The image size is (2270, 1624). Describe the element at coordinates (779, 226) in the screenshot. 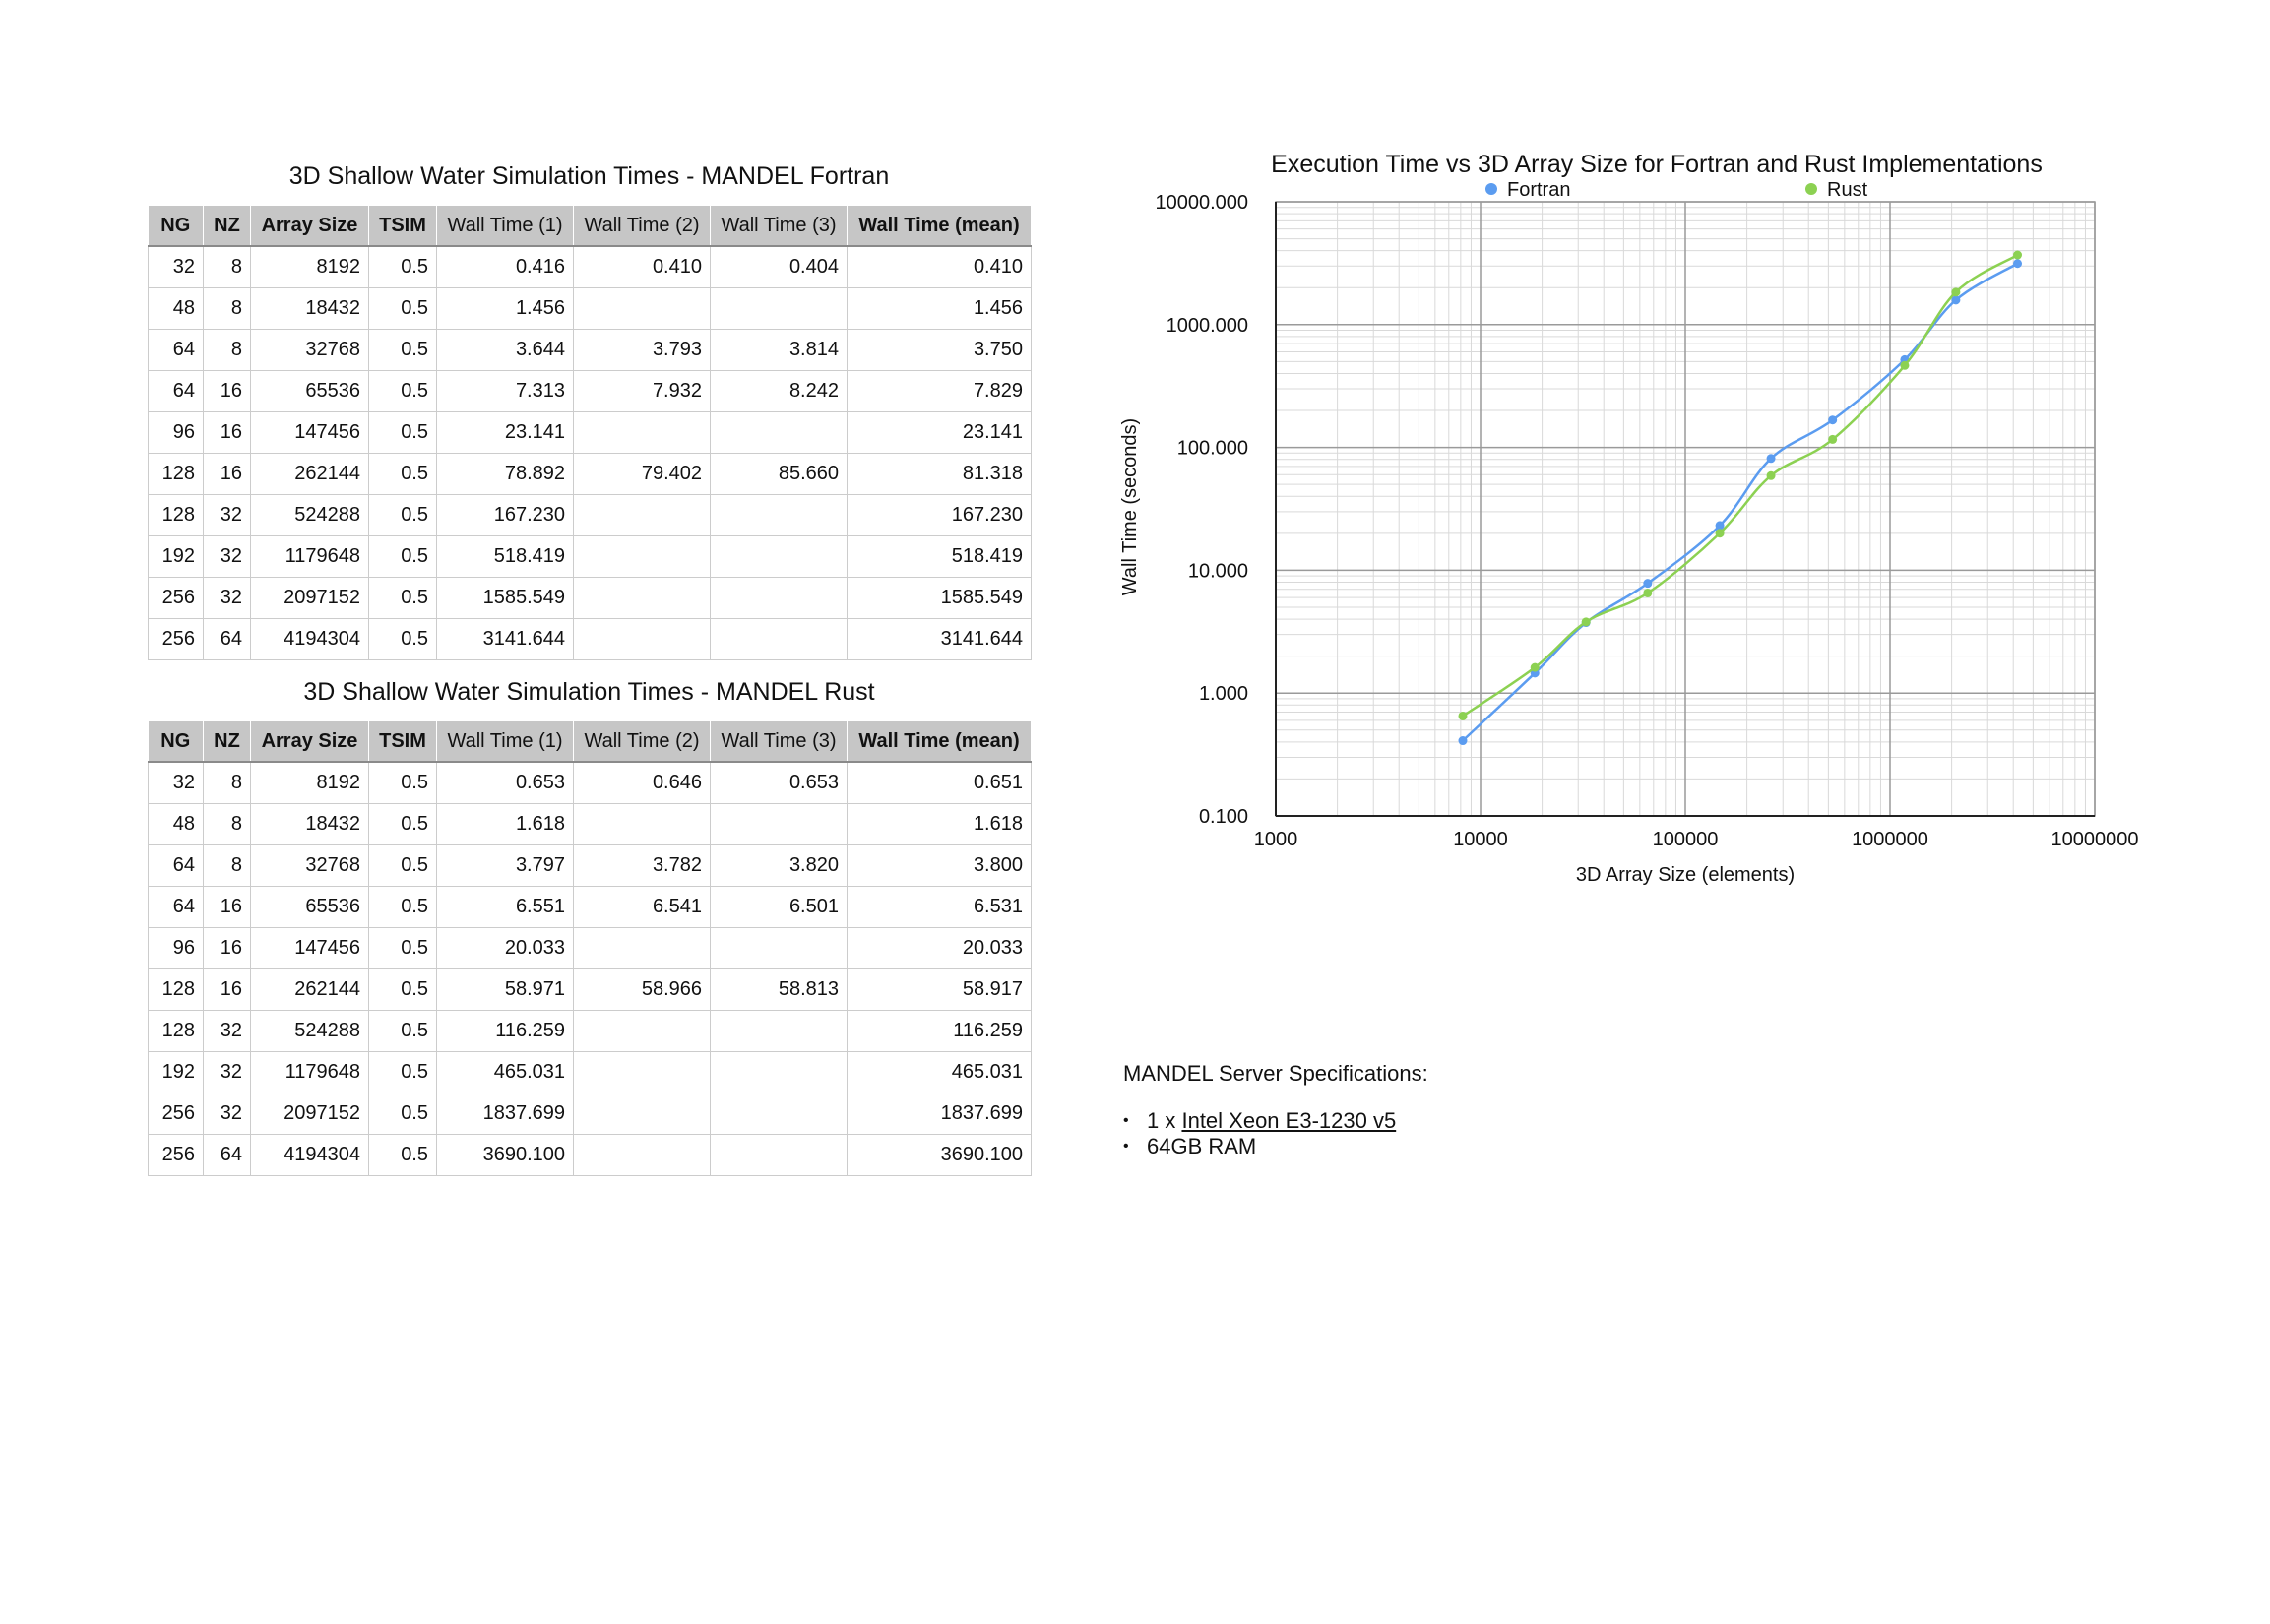

I see `column-header: Wall Time (3)` at that location.